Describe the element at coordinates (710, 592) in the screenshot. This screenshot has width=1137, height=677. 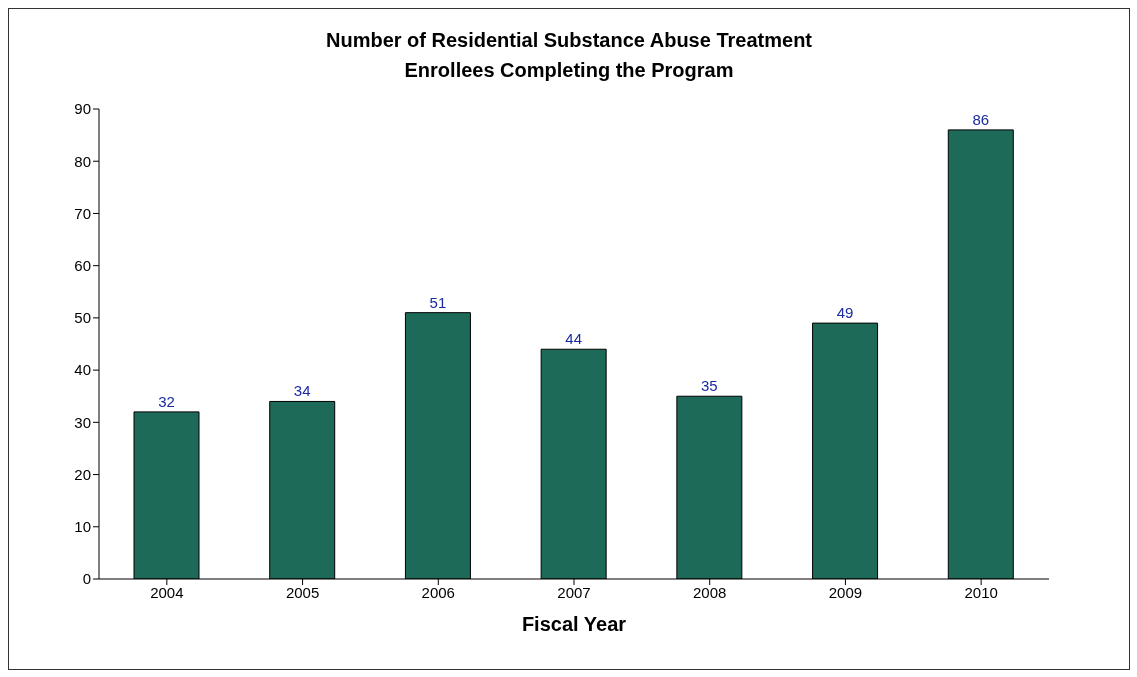
I see `x-tick-label: 2008` at that location.